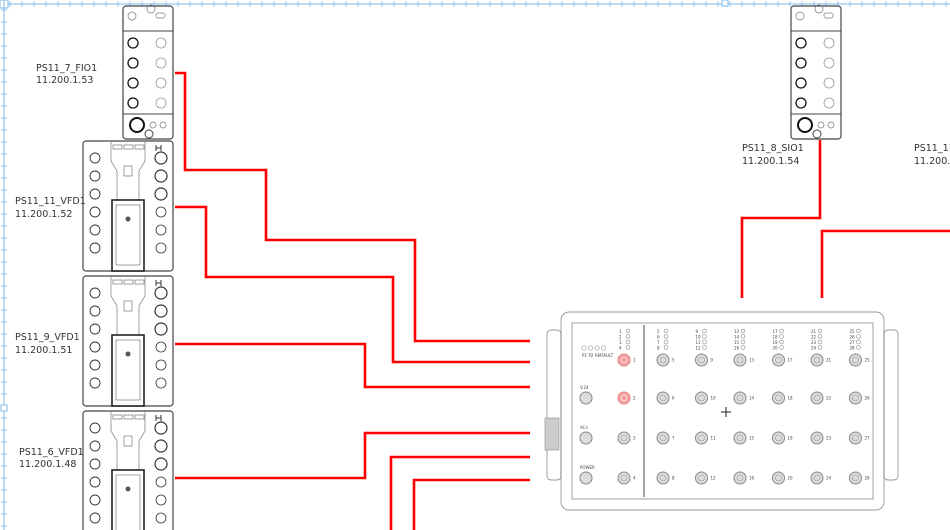 The width and height of the screenshot is (950, 530). I want to click on switch-port-13: 13, so click(744, 360).